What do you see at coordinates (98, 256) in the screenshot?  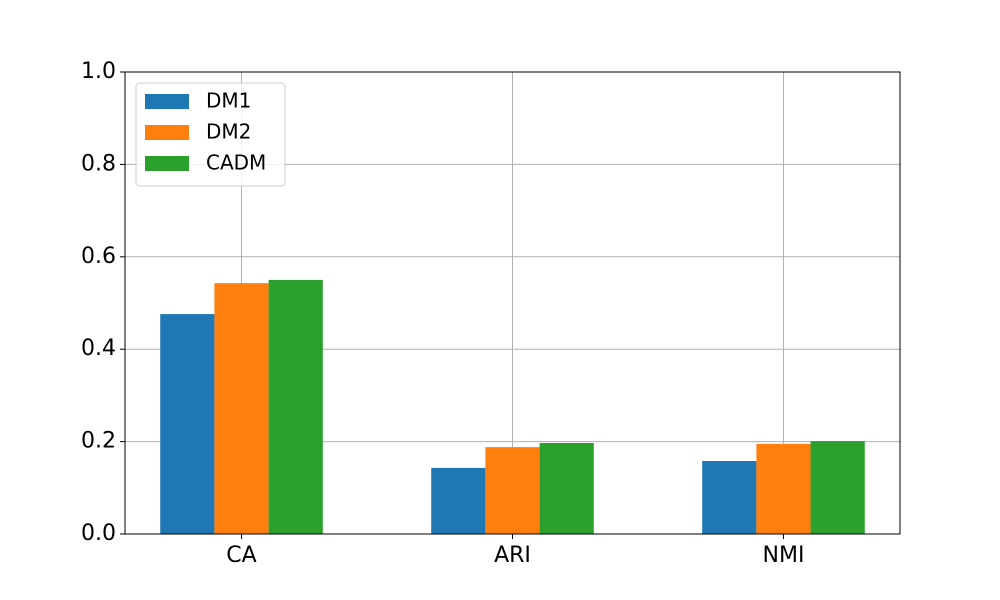 I see `y-tick-label: 0.6` at bounding box center [98, 256].